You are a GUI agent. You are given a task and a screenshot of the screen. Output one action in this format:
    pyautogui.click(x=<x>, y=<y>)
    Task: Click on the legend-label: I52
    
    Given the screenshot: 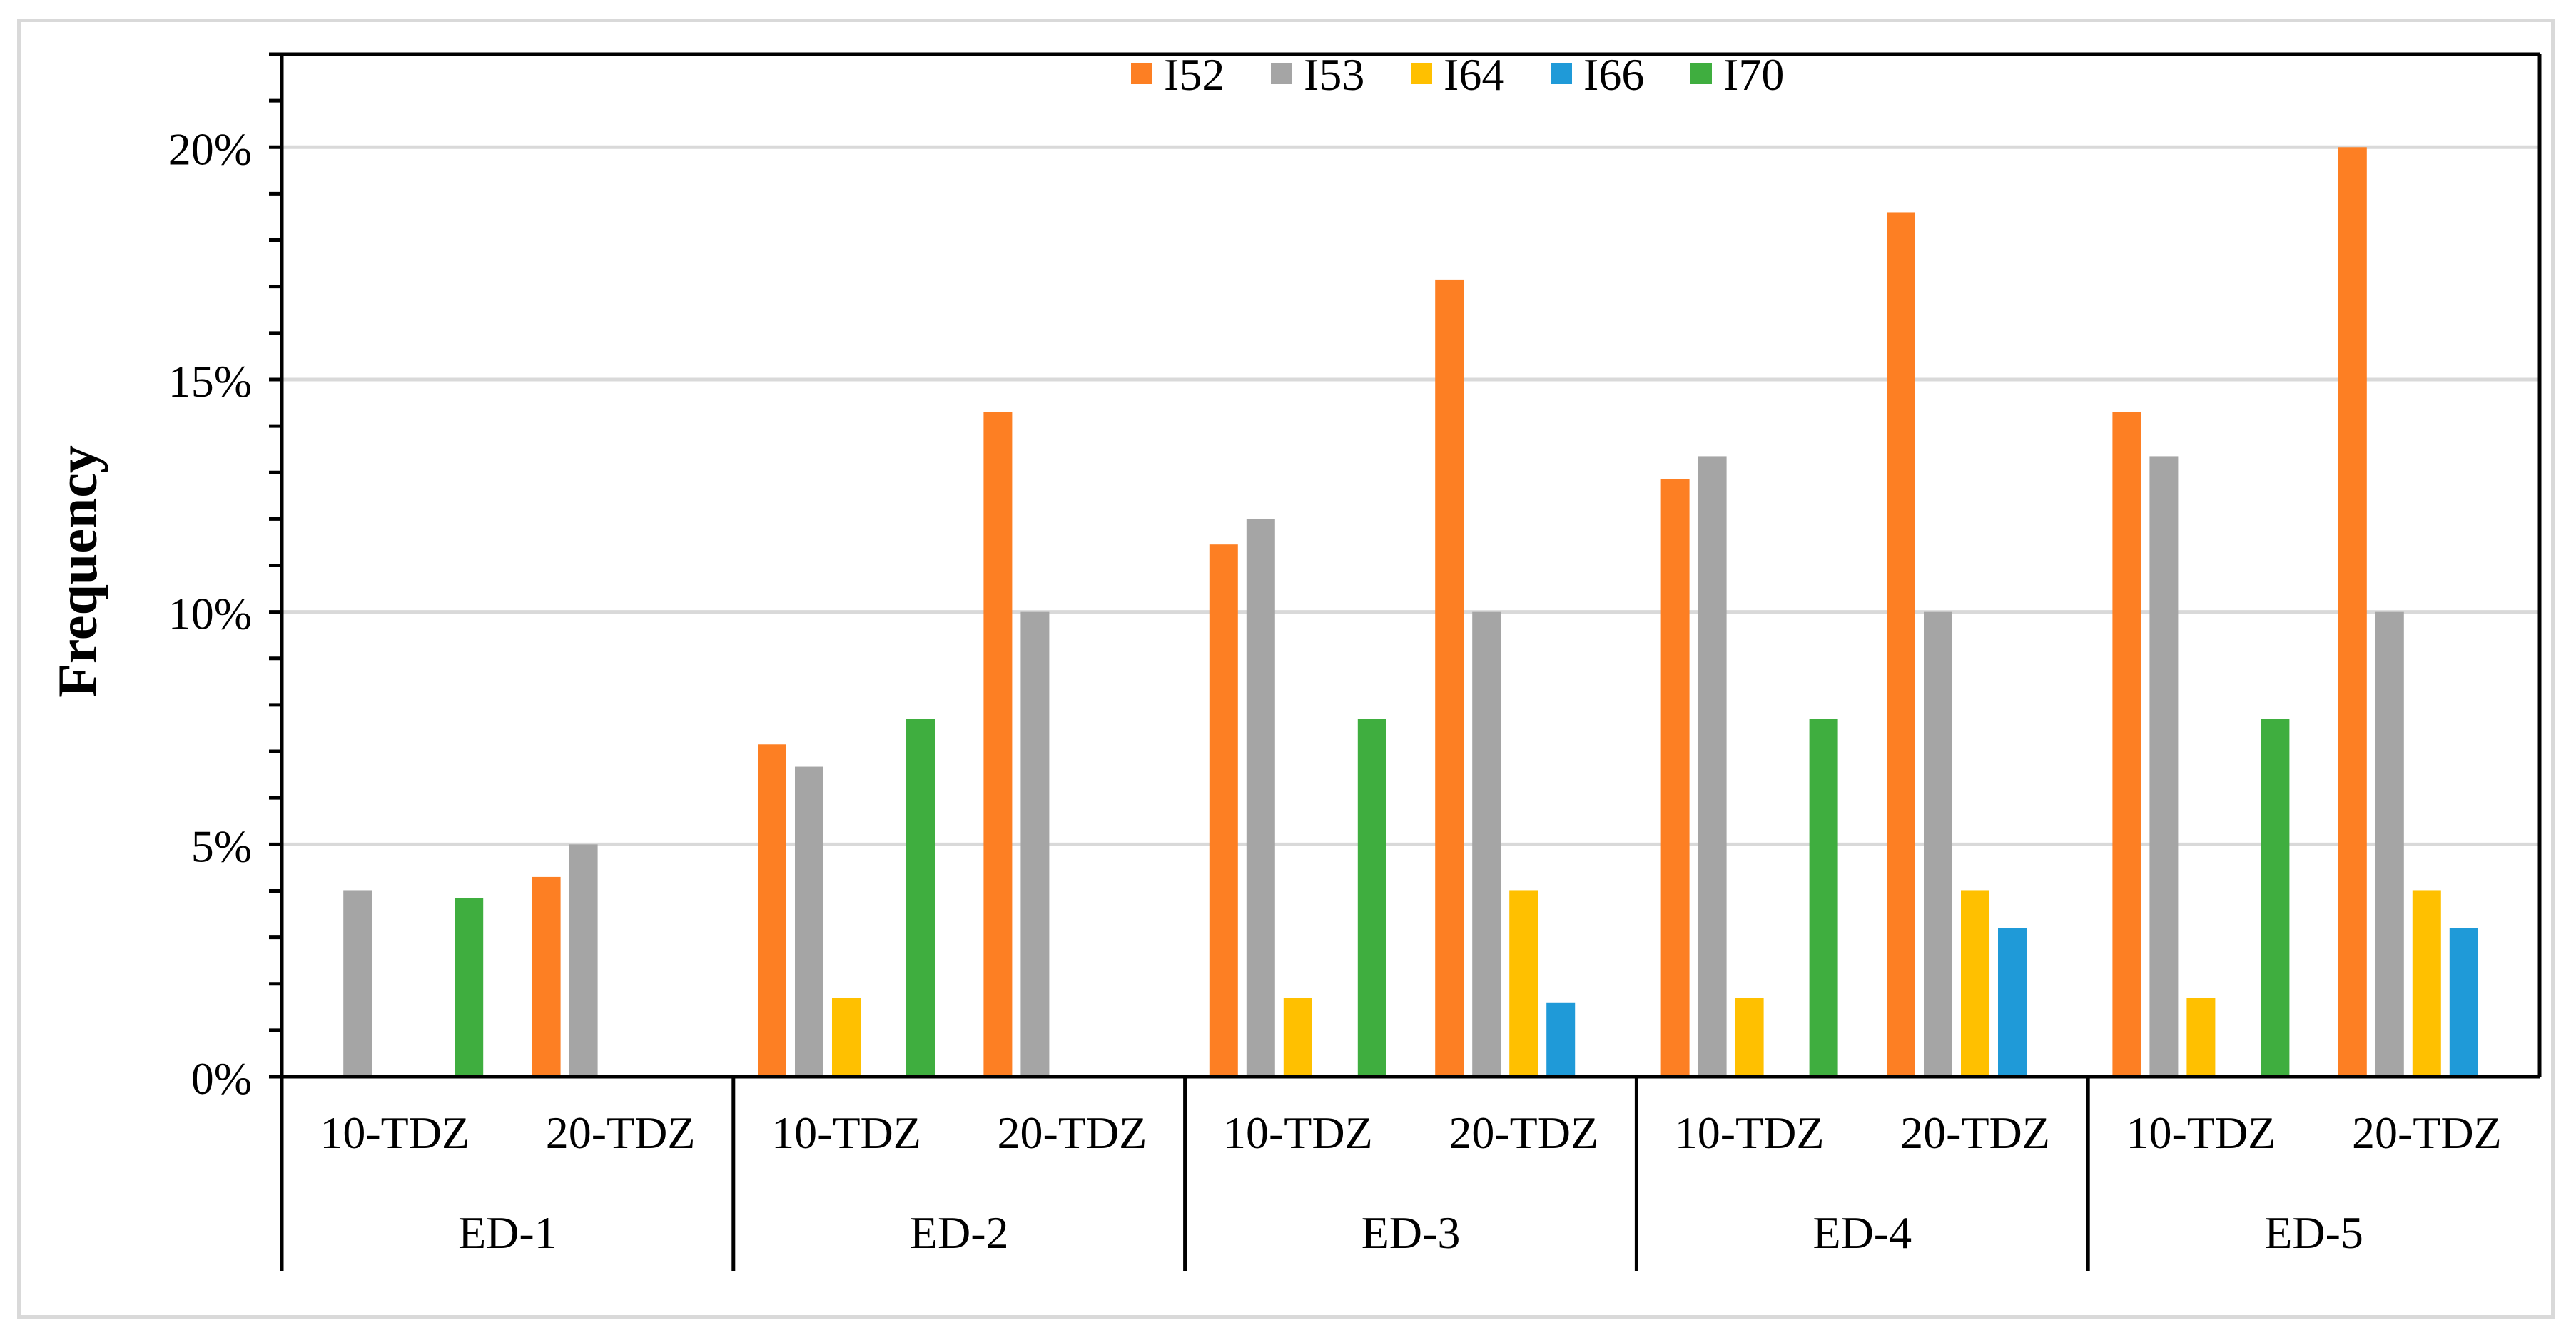 What is the action you would take?
    pyautogui.click(x=1194, y=74)
    